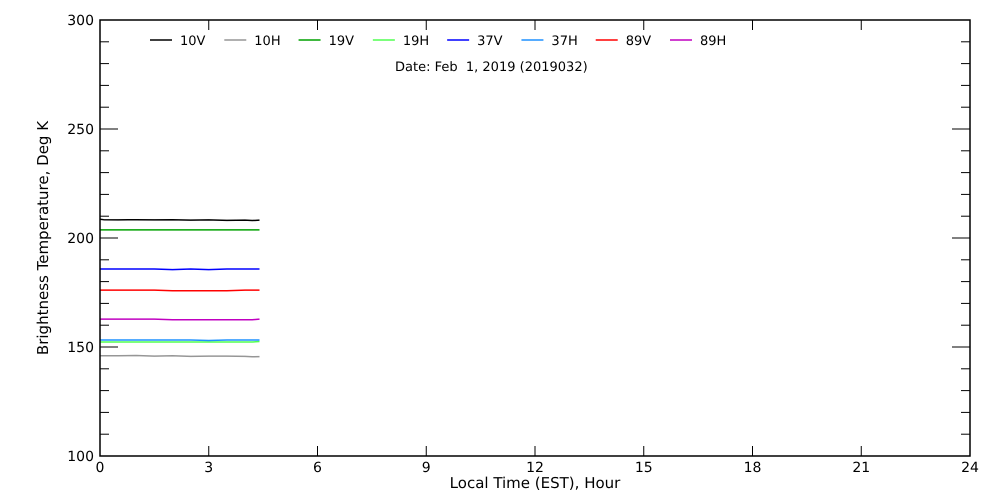 The width and height of the screenshot is (1000, 500). Describe the element at coordinates (80, 239) in the screenshot. I see `y-tick-label: 200` at that location.